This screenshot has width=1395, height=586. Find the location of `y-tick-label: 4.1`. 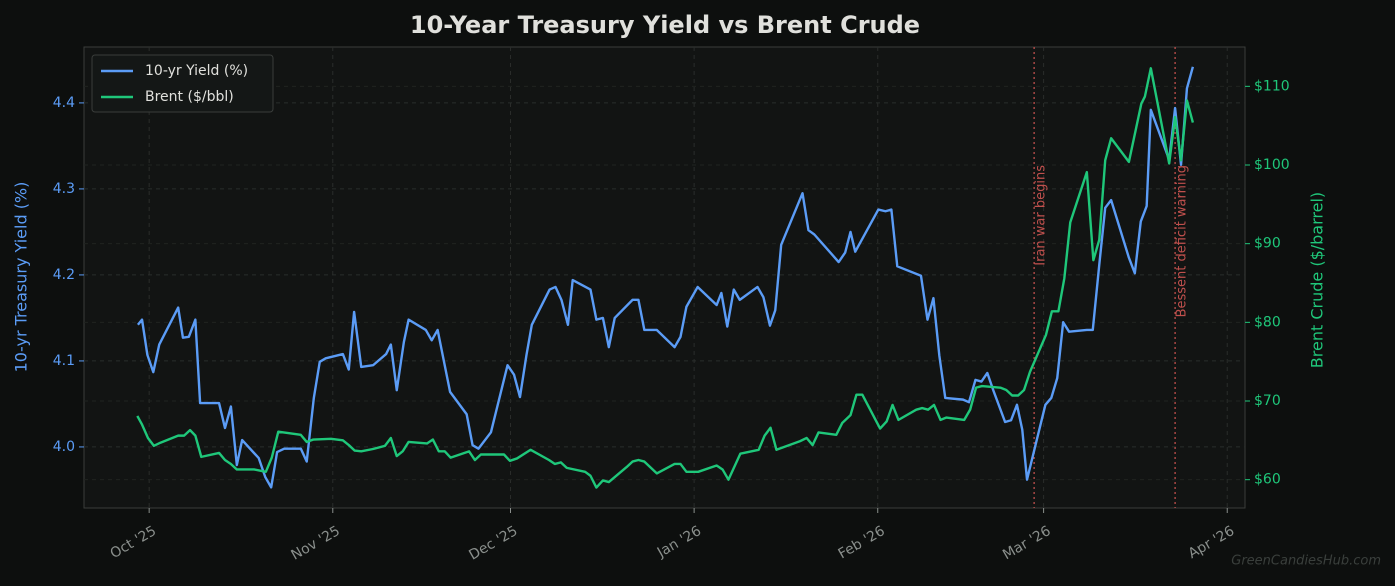

y-tick-label: 4.1 is located at coordinates (64, 361).